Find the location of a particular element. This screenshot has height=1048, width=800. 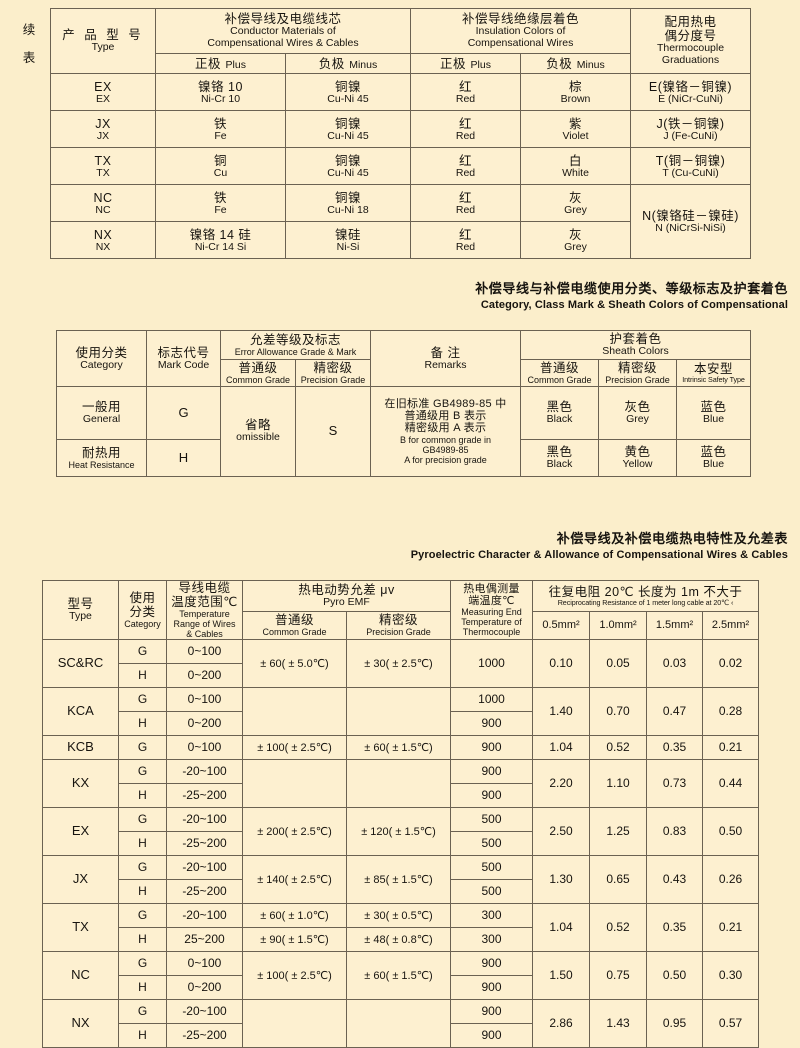

cell3-resistance-25: 0.21 is located at coordinates (730, 748).